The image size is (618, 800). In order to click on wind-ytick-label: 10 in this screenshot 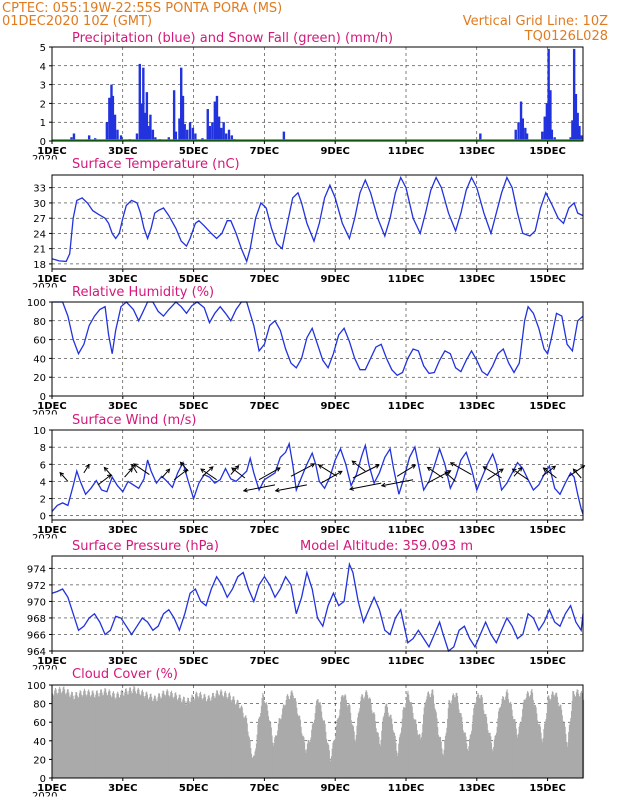, I will do `click(39, 431)`.